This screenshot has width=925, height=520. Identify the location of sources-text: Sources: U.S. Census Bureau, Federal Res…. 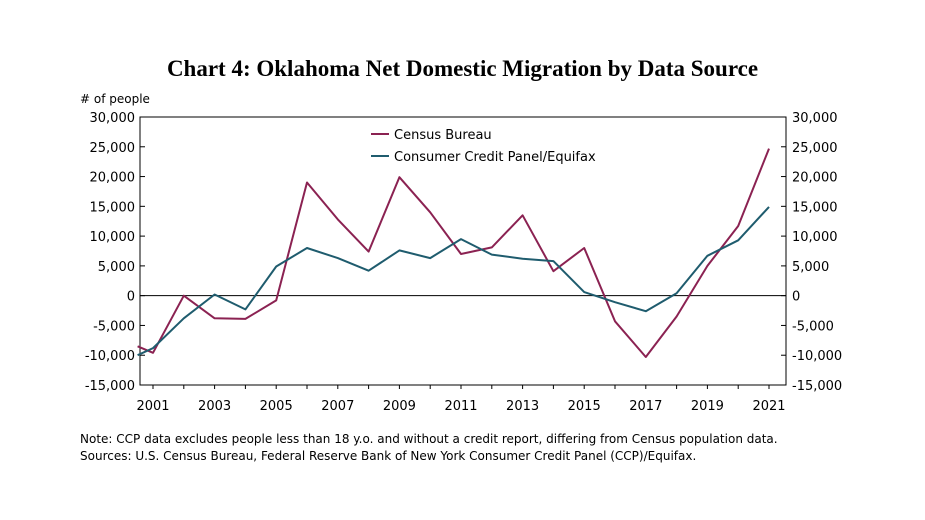
(388, 456).